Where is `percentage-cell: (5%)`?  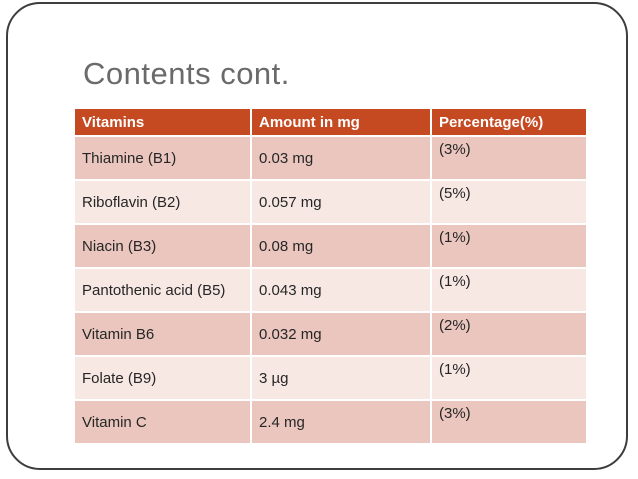
percentage-cell: (5%) is located at coordinates (509, 202).